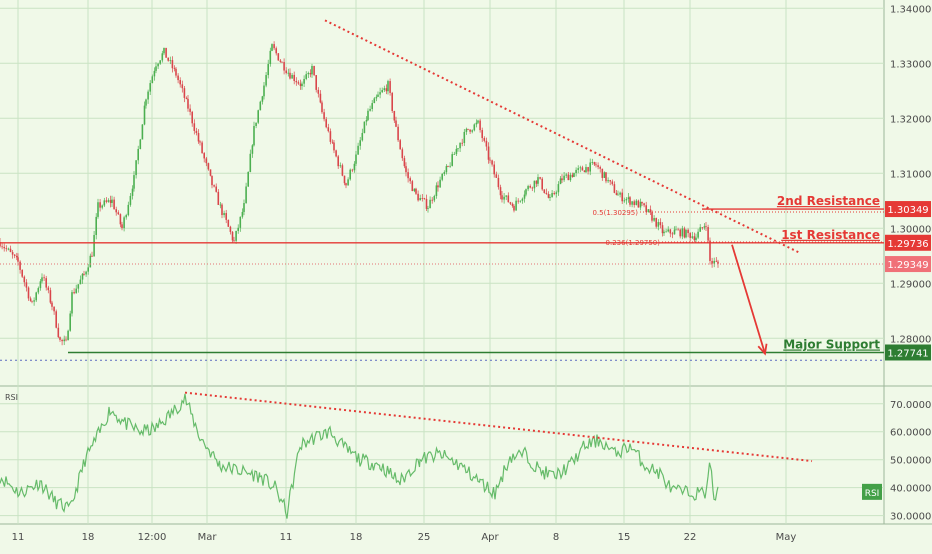 The height and width of the screenshot is (554, 932). What do you see at coordinates (910, 405) in the screenshot?
I see `rsi-tick-label: 70.0000` at bounding box center [910, 405].